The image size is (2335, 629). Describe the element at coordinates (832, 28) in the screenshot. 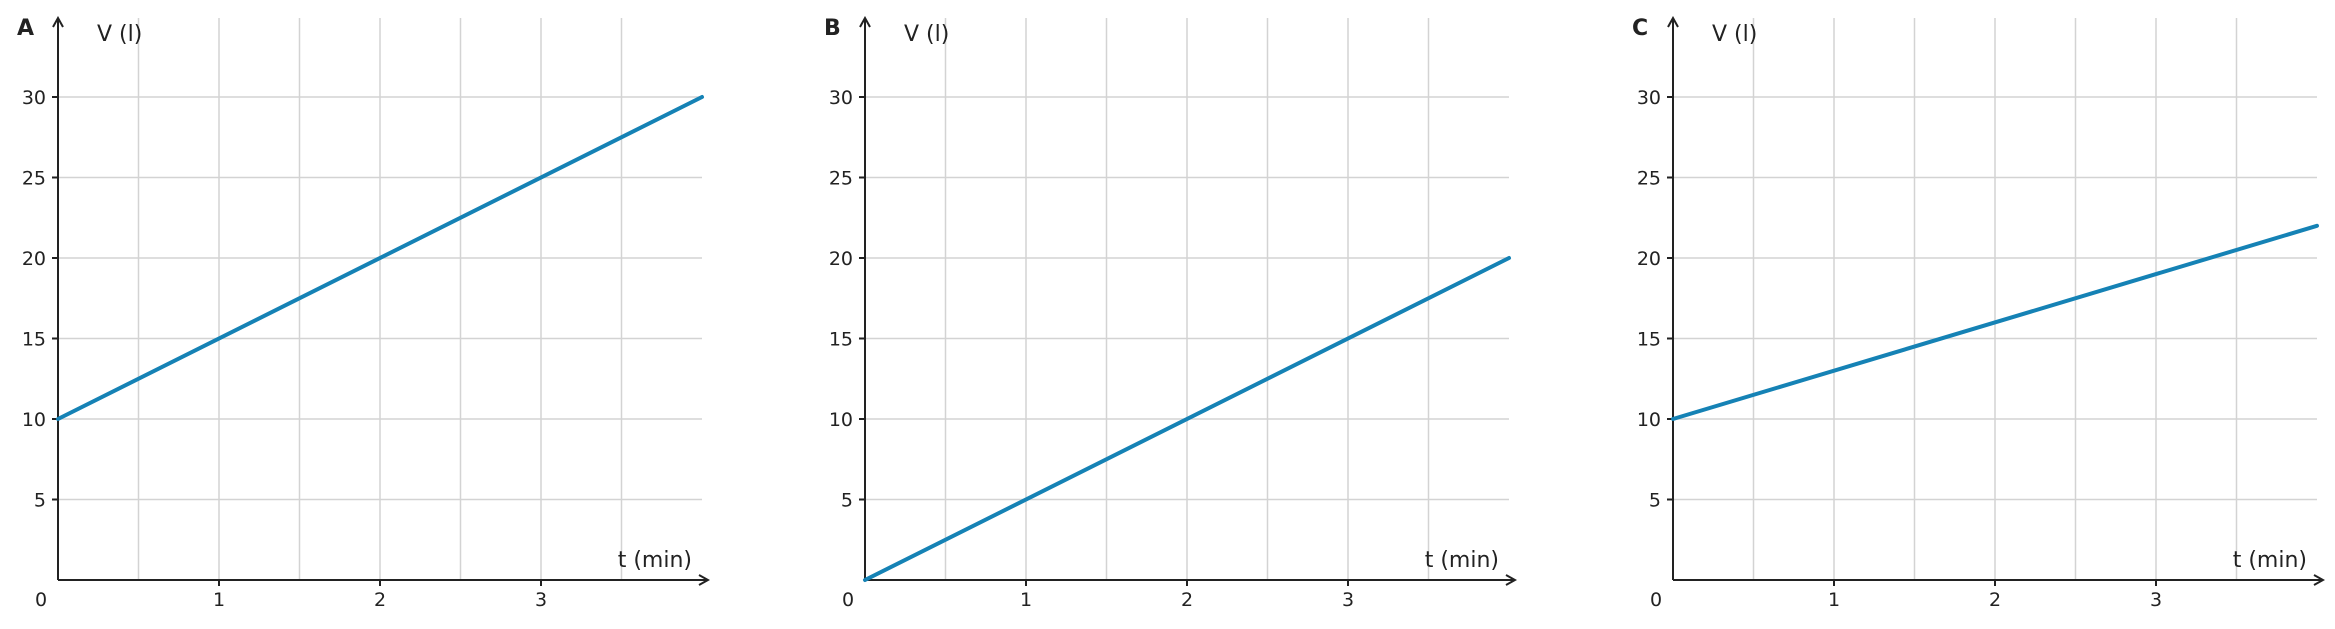

I see `panel-label: B` at that location.